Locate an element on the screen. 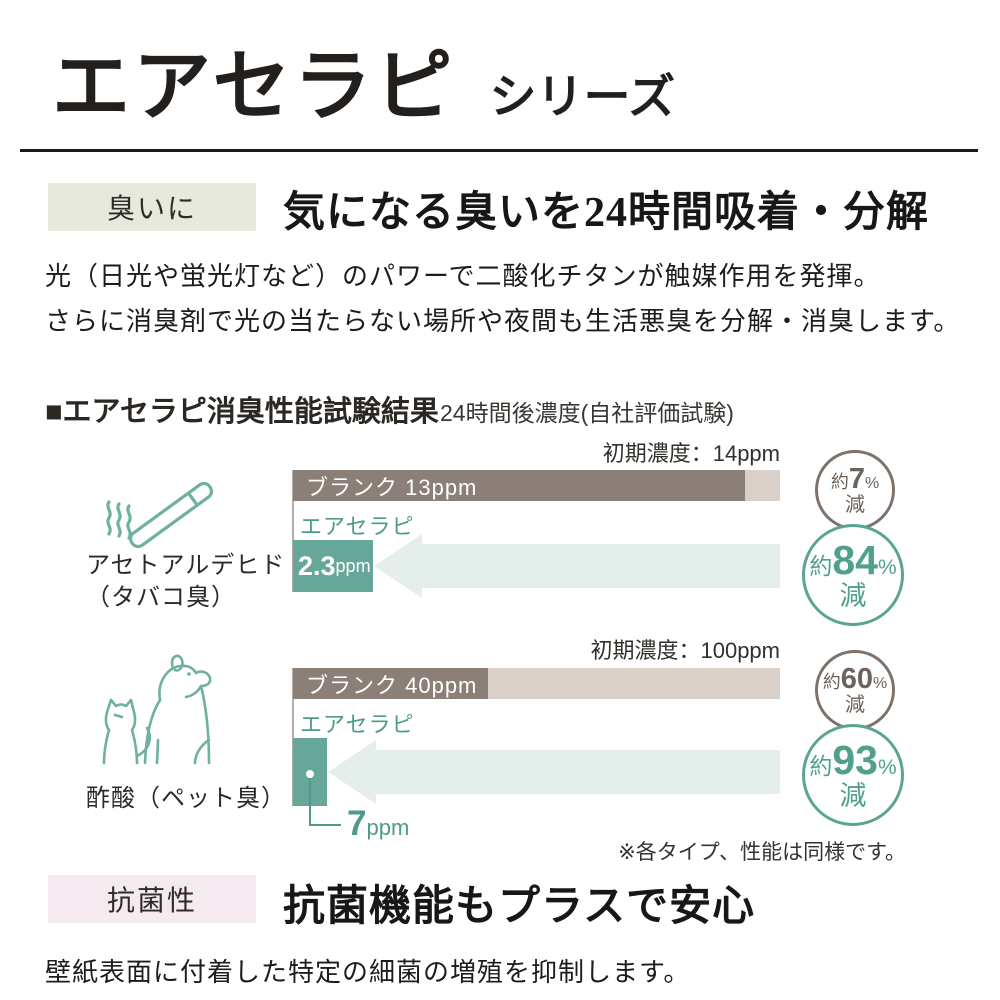  blank-bar-label: ブランク 13ppm is located at coordinates (392, 487).